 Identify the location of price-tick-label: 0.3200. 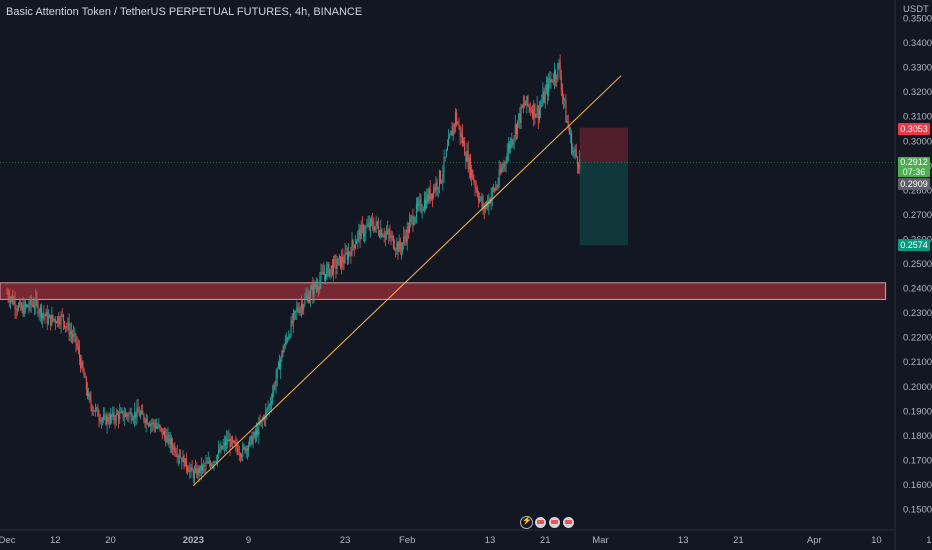
(917, 92).